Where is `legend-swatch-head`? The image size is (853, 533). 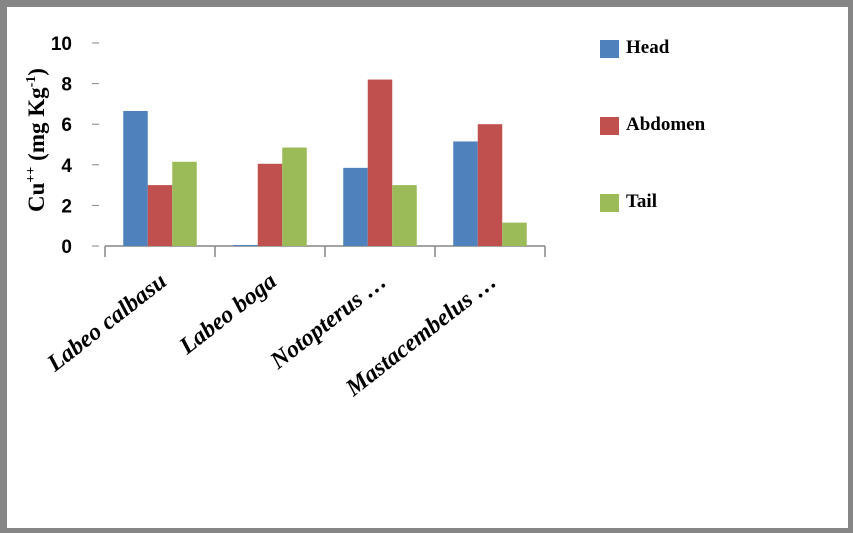 legend-swatch-head is located at coordinates (609, 49).